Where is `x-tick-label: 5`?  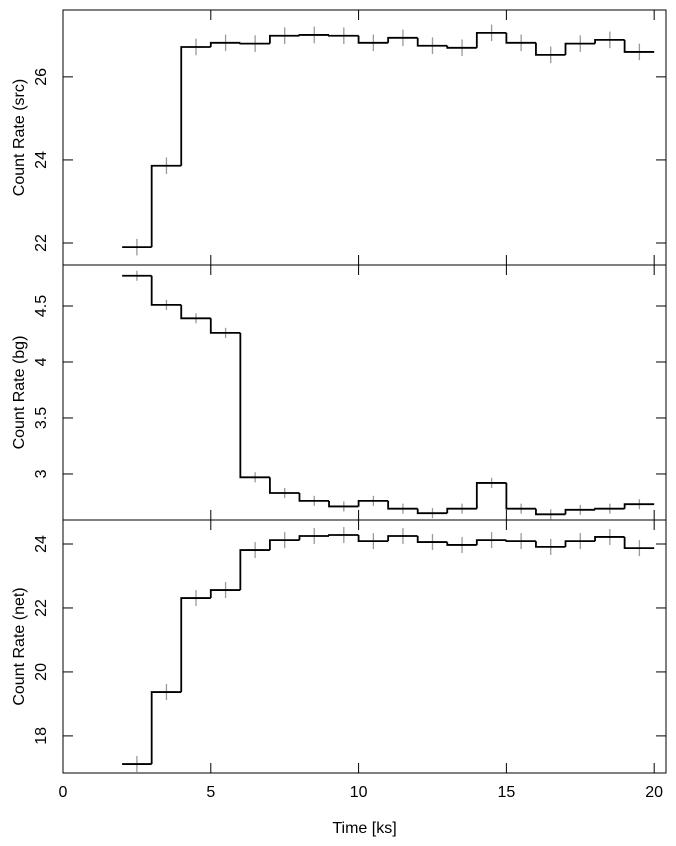
x-tick-label: 5 is located at coordinates (210, 792).